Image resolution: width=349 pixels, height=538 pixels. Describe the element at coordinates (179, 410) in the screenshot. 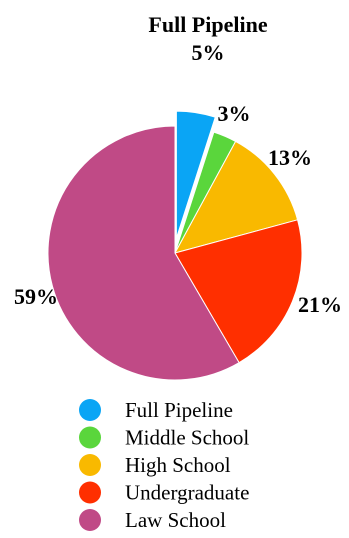

I see `legend-label-full-pipeline: Full Pipeline` at that location.